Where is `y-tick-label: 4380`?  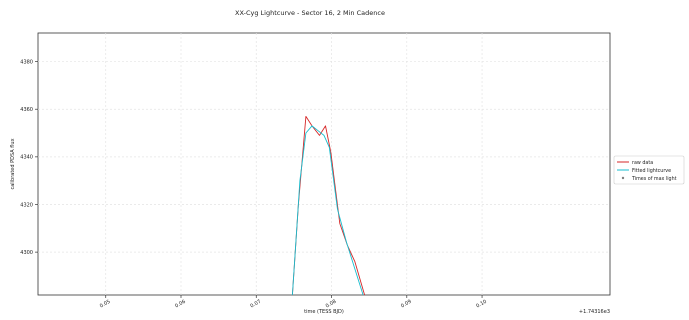
y-tick-label: 4380 is located at coordinates (26, 62).